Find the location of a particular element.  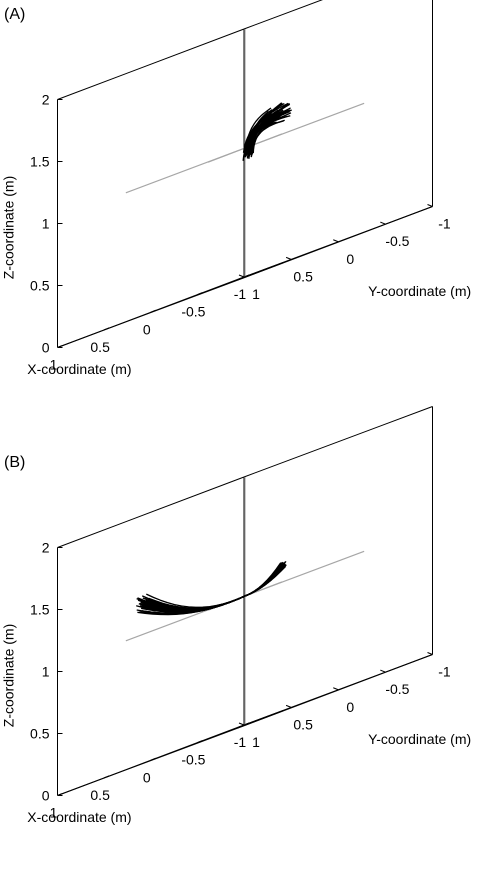

panel-b-label: (B) is located at coordinates (15, 462).